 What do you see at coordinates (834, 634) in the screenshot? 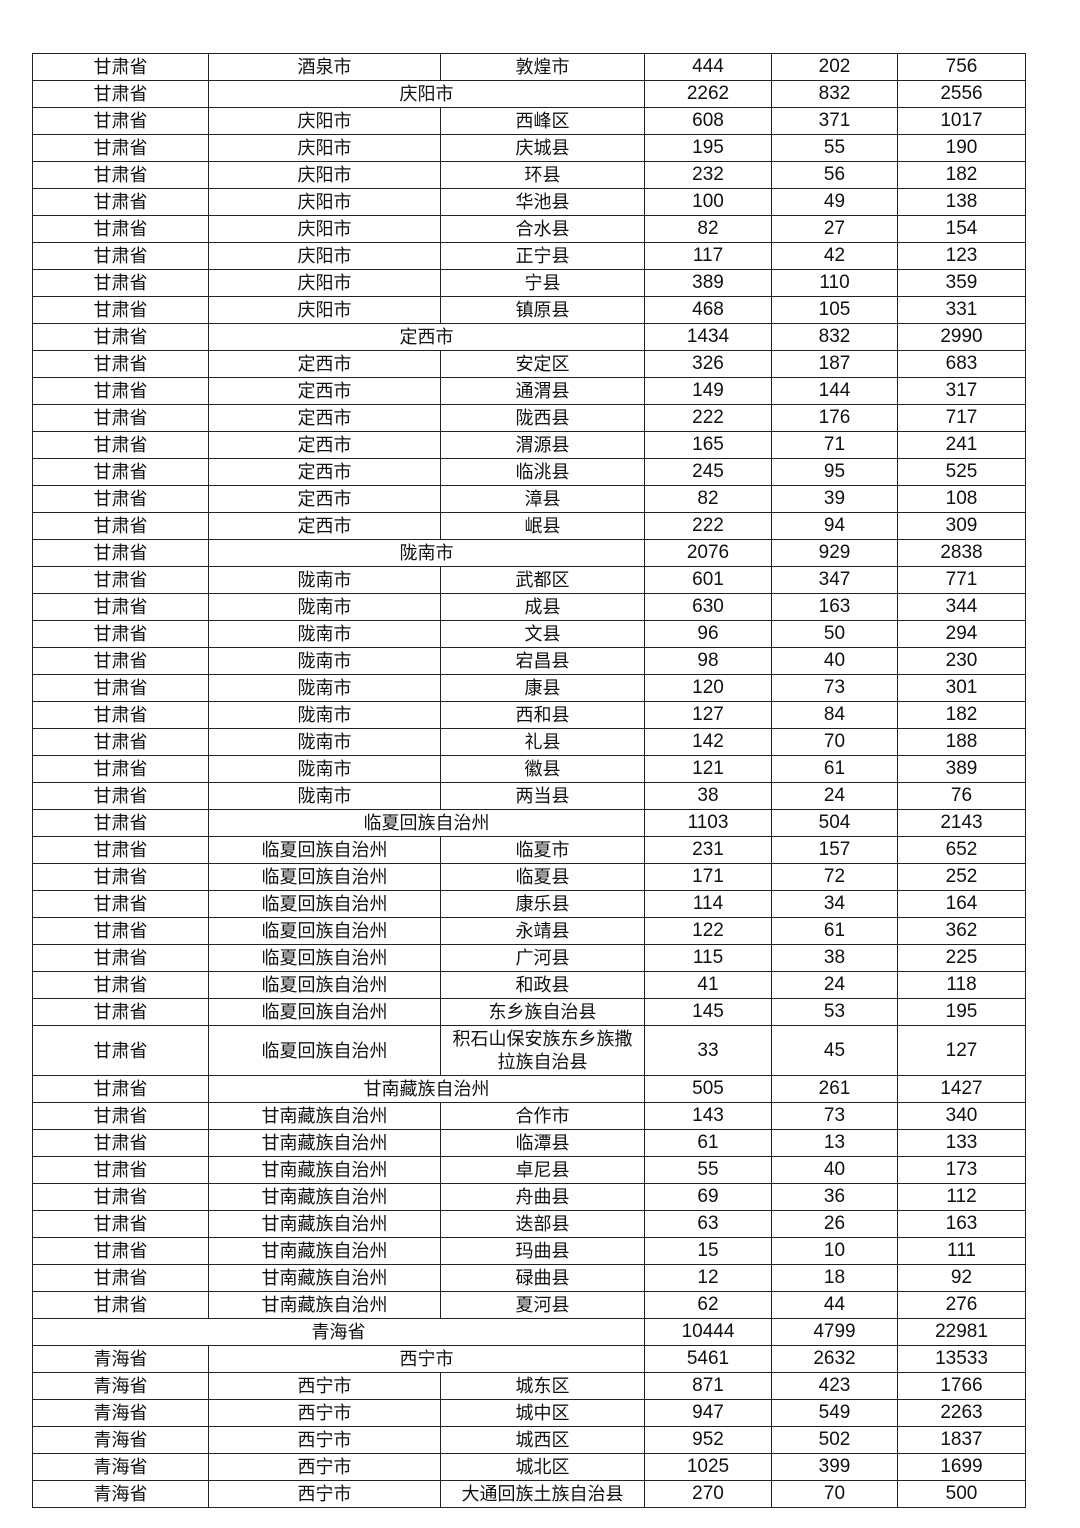
I see `value-cell-2: 50` at bounding box center [834, 634].